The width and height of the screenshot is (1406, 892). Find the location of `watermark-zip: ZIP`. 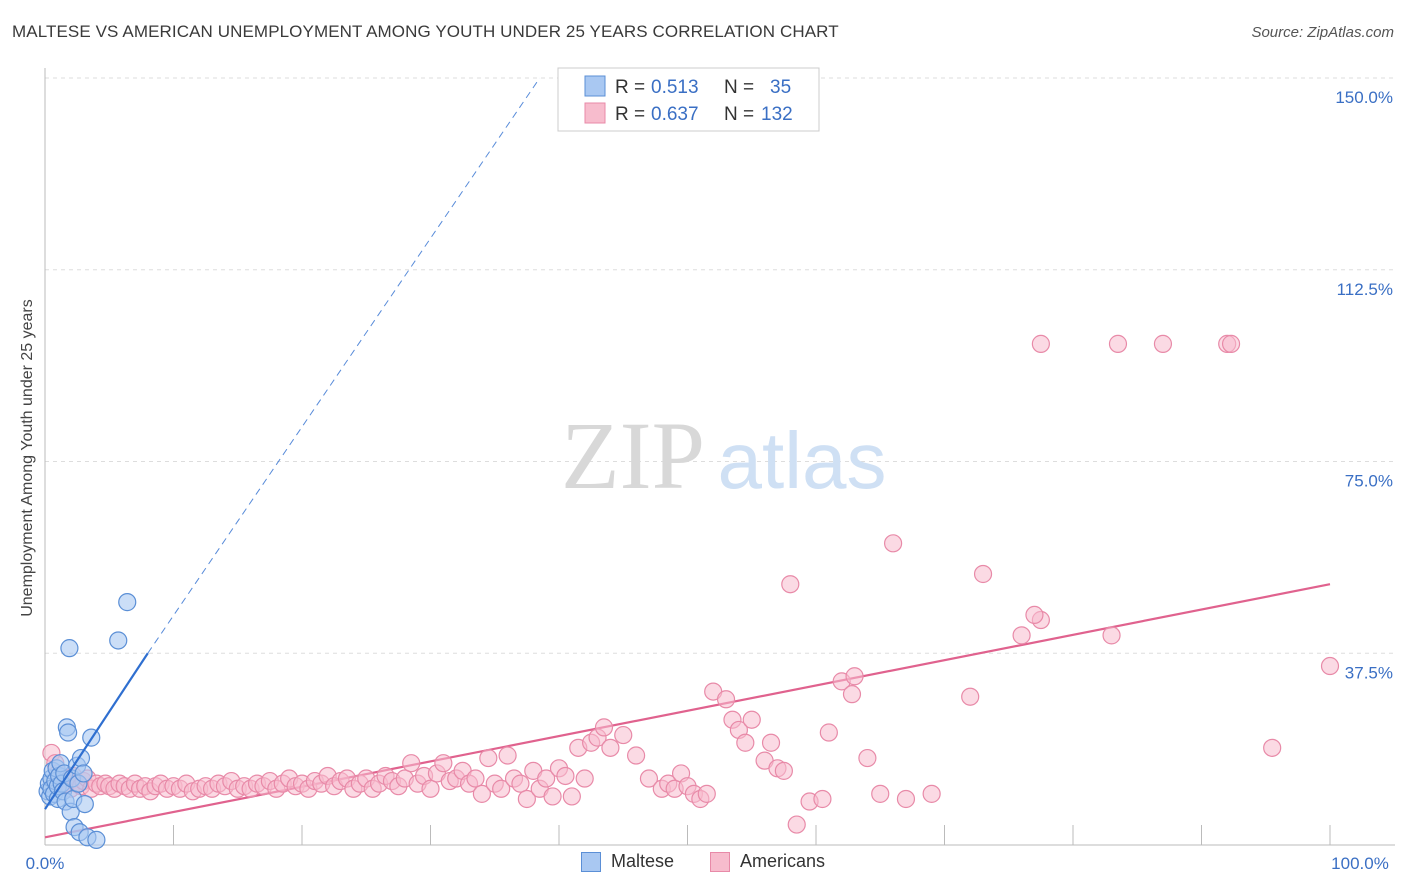

watermark-zip: ZIP is located at coordinates (633, 455).